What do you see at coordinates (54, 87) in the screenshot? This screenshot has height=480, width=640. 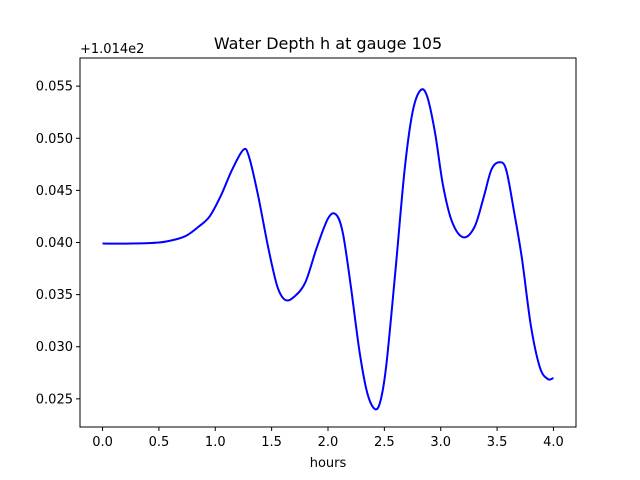 I see `y-tick-label: 0.055` at bounding box center [54, 87].